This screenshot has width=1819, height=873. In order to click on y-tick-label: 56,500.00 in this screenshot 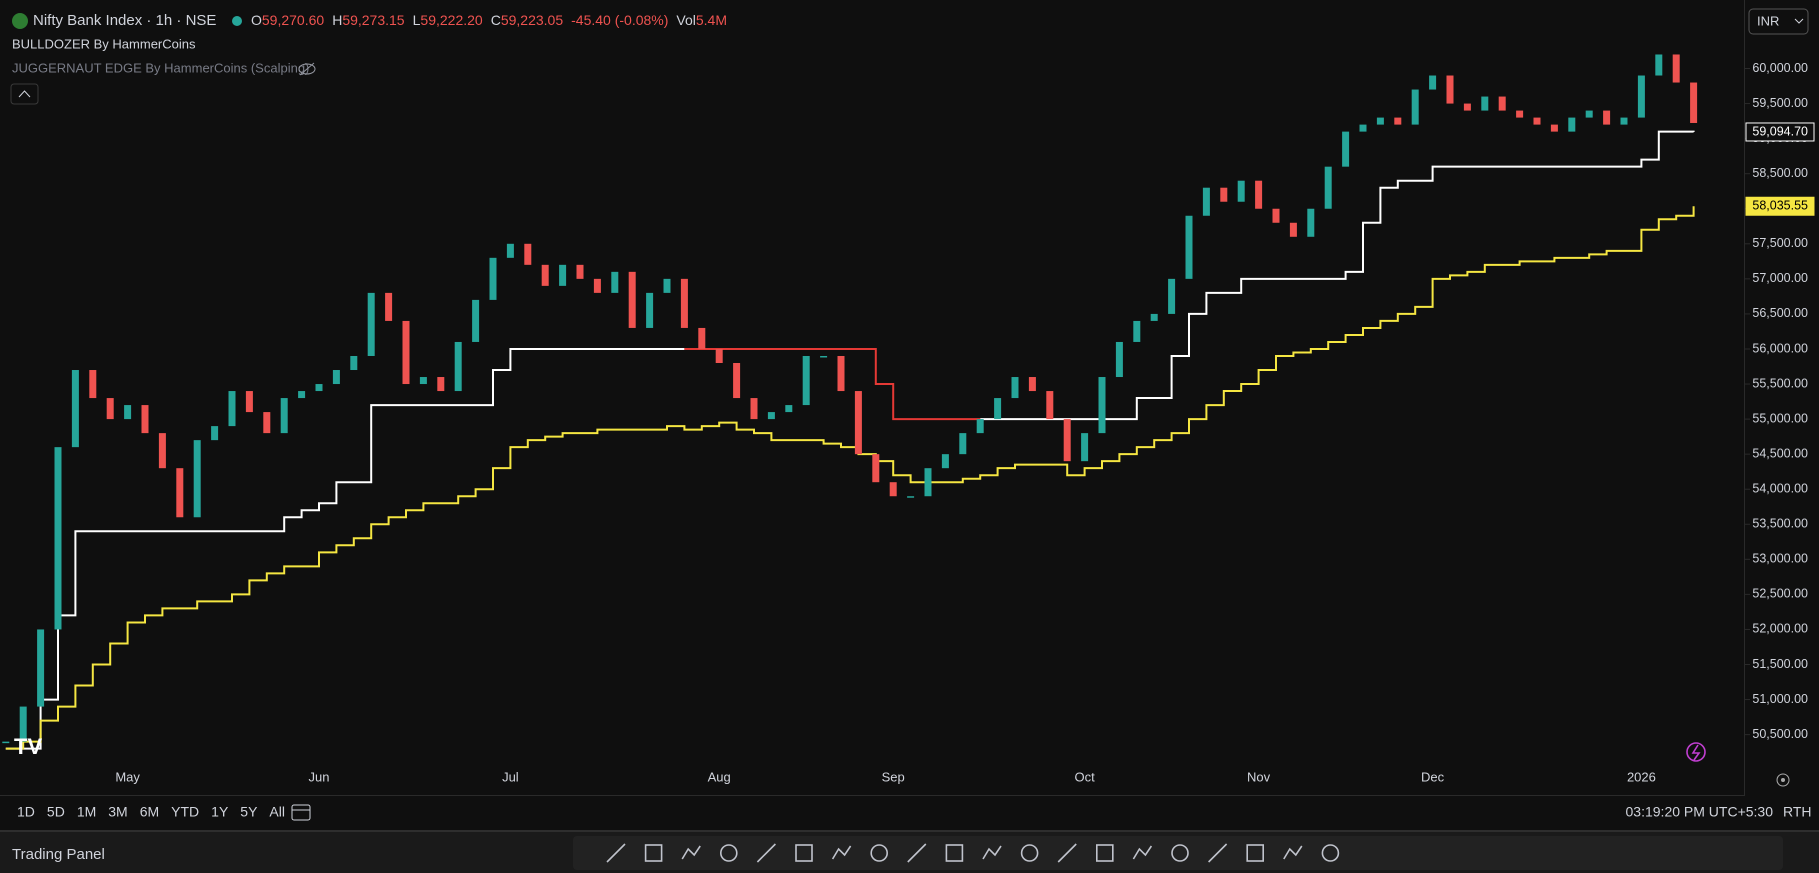, I will do `click(1780, 313)`.